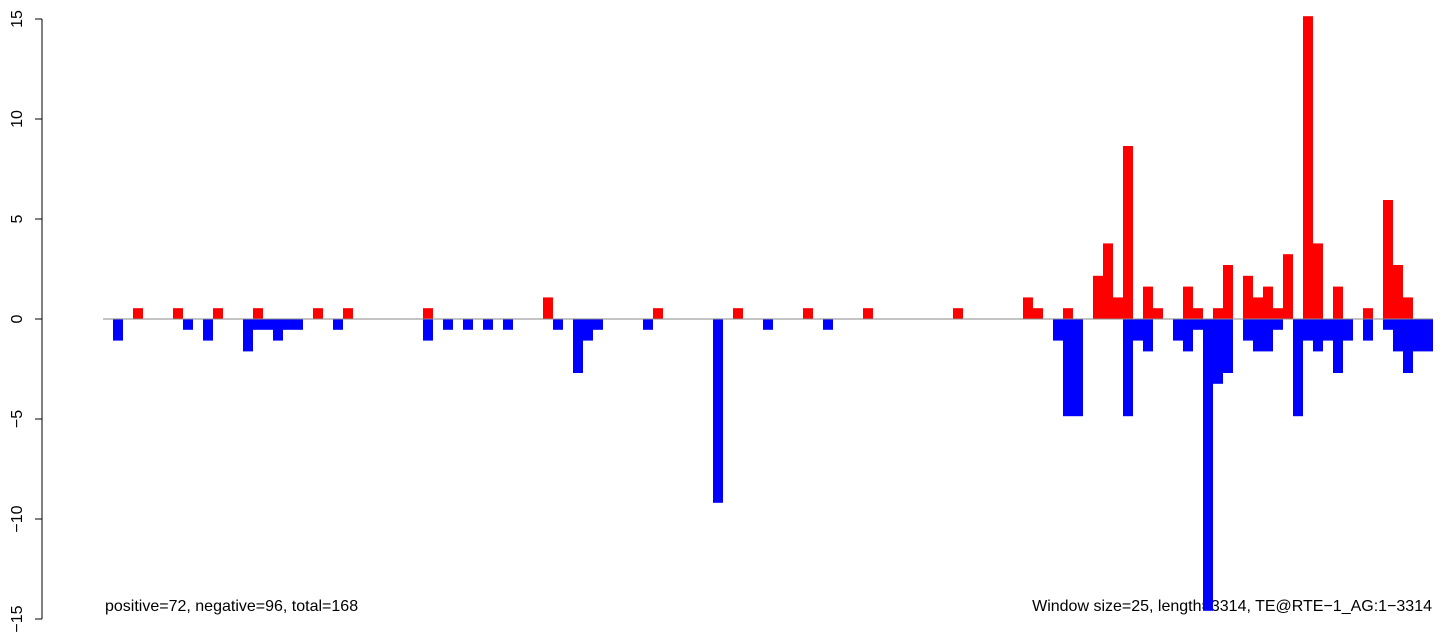 This screenshot has width=1444, height=634. Describe the element at coordinates (17, 618) in the screenshot. I see `y-tick-label: −15` at that location.